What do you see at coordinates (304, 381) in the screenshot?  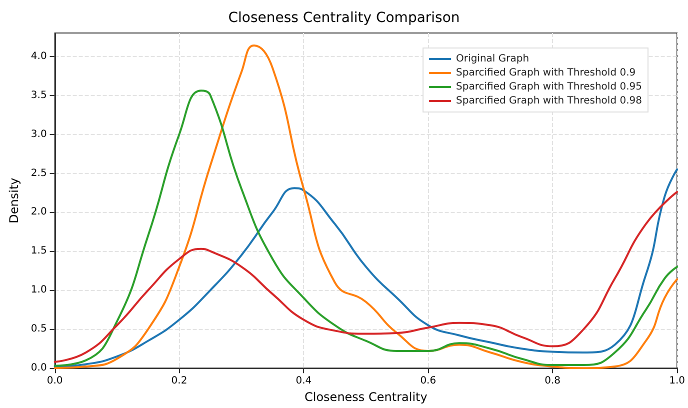 I see `x-tick-label: 0.4` at bounding box center [304, 381].